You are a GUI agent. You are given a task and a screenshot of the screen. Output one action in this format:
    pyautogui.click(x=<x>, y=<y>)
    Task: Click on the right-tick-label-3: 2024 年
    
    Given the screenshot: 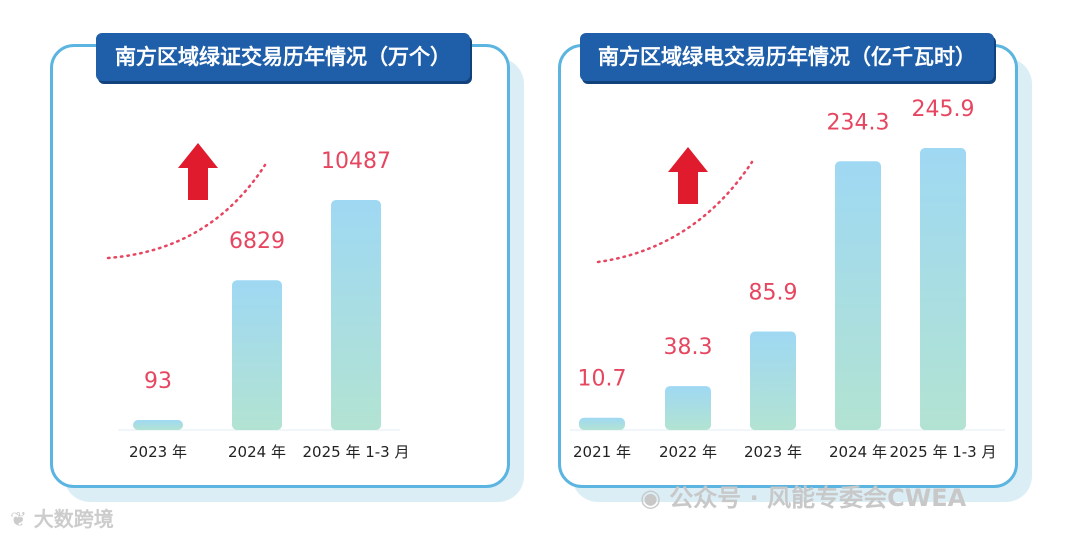 What is the action you would take?
    pyautogui.click(x=858, y=452)
    